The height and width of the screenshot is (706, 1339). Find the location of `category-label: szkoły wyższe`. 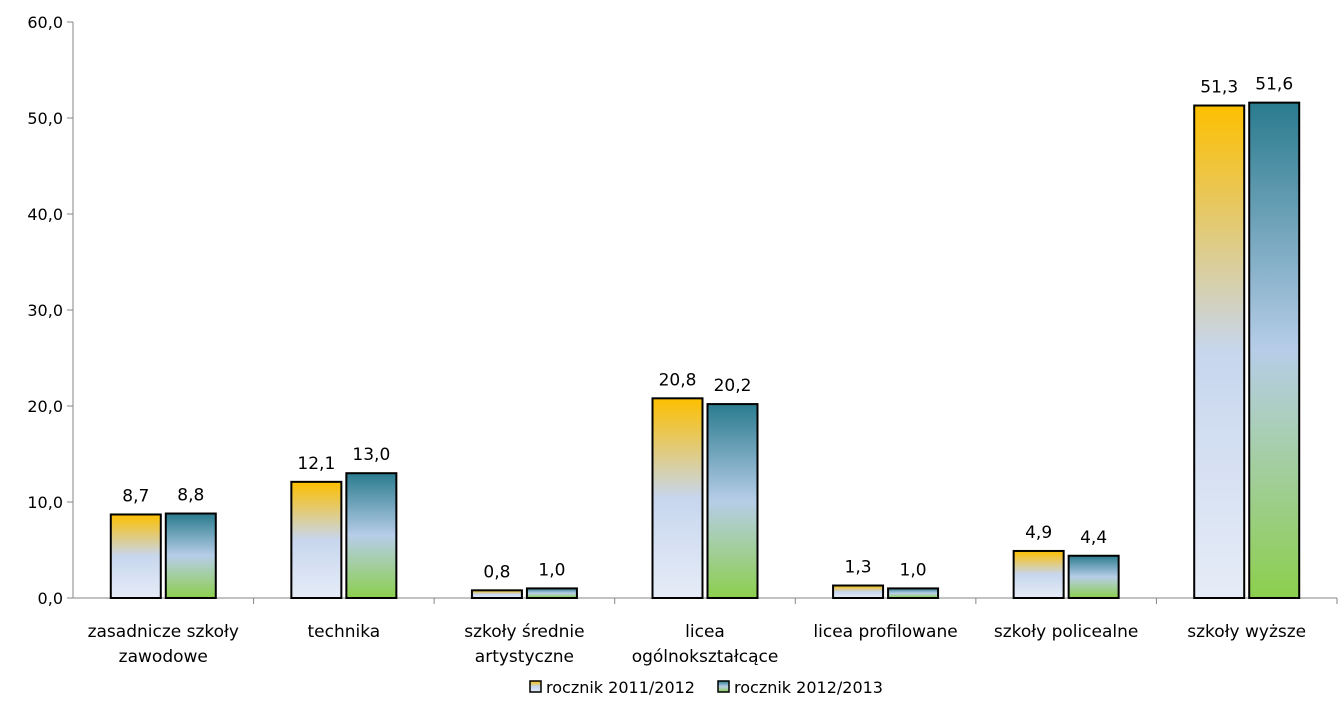

category-label: szkoły wyższe is located at coordinates (1246, 632).